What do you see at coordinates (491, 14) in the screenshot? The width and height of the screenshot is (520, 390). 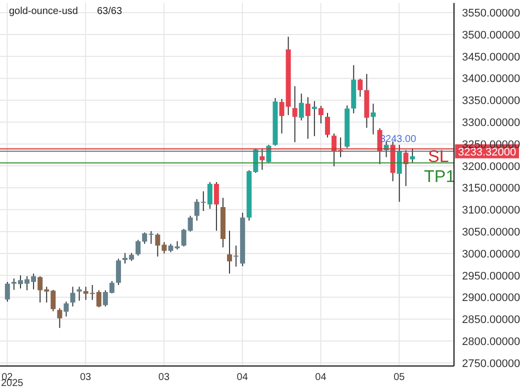 I see `y-tick-label: 3550.00000` at bounding box center [491, 14].